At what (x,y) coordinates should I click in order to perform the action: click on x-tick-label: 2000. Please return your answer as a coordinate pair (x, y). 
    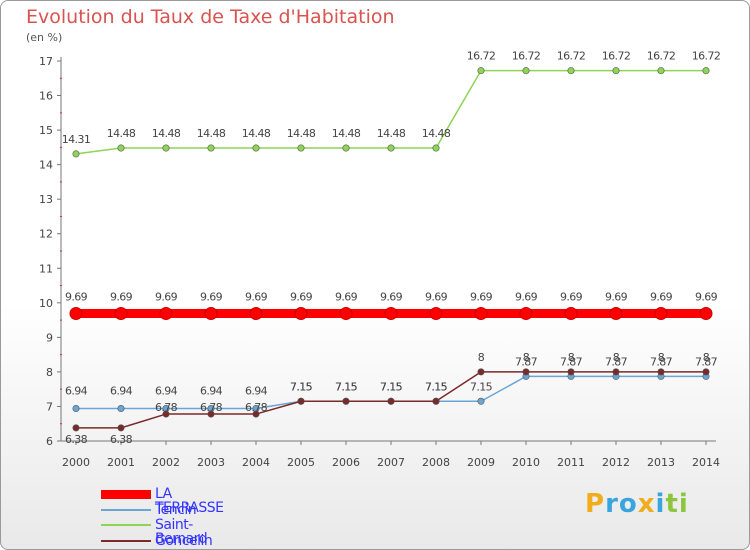
    Looking at the image, I should click on (76, 462).